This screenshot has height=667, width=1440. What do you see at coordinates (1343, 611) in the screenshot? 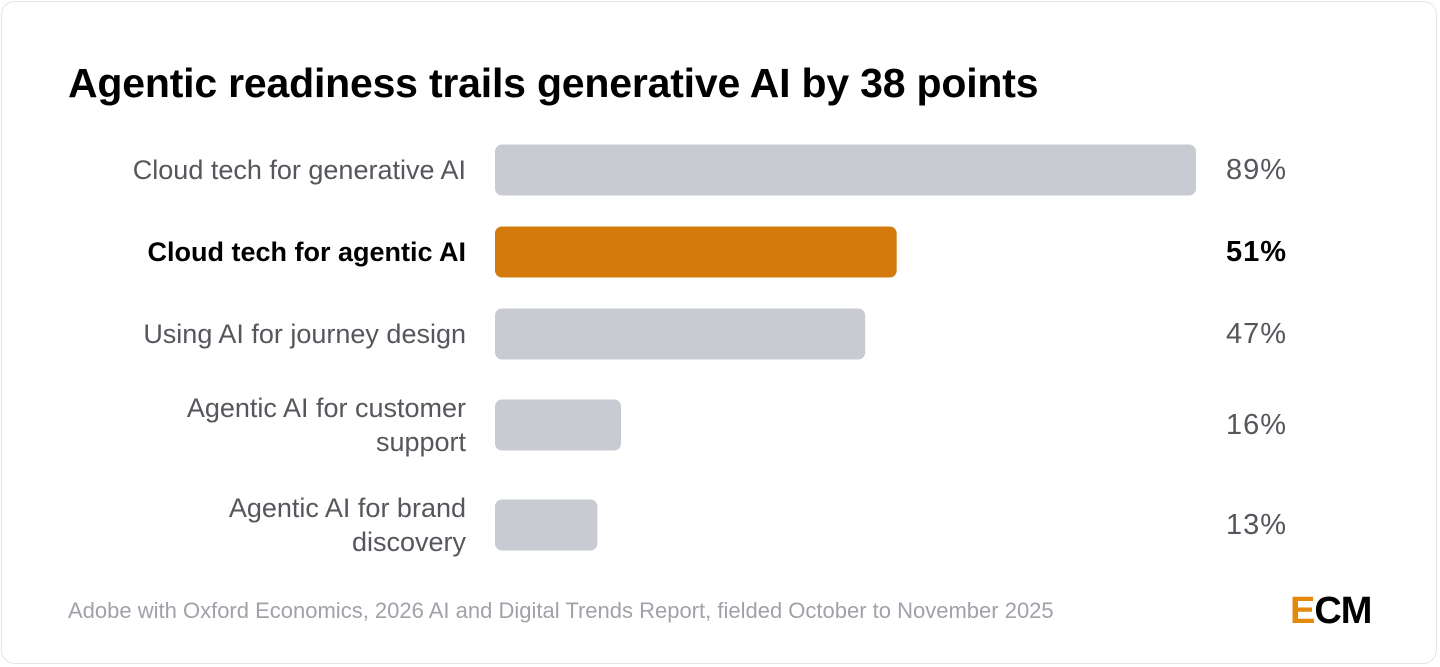
I see `logo-letters-cm: CM` at bounding box center [1343, 611].